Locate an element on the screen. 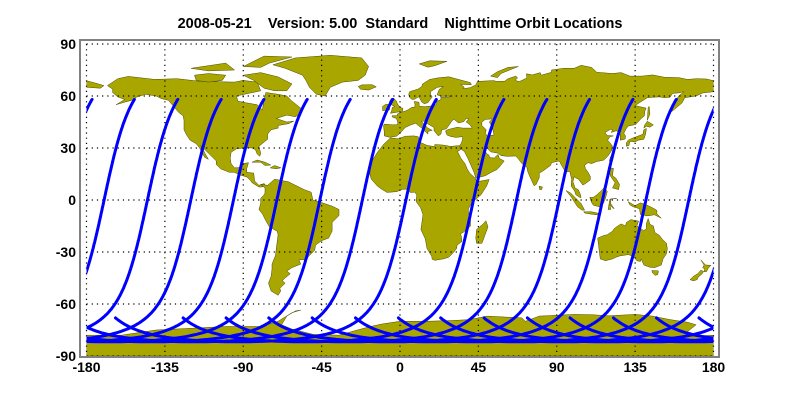  x-tick-label: 90 is located at coordinates (557, 367).